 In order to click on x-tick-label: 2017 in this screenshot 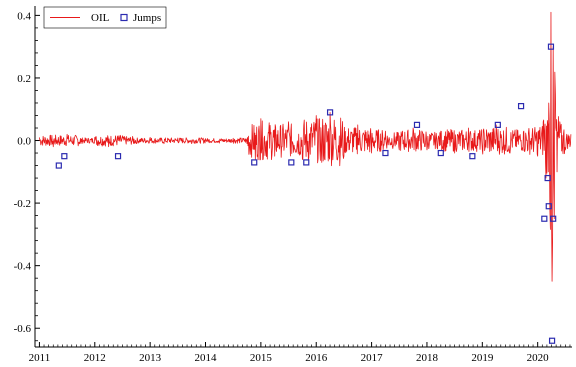, I will do `click(372, 358)`.